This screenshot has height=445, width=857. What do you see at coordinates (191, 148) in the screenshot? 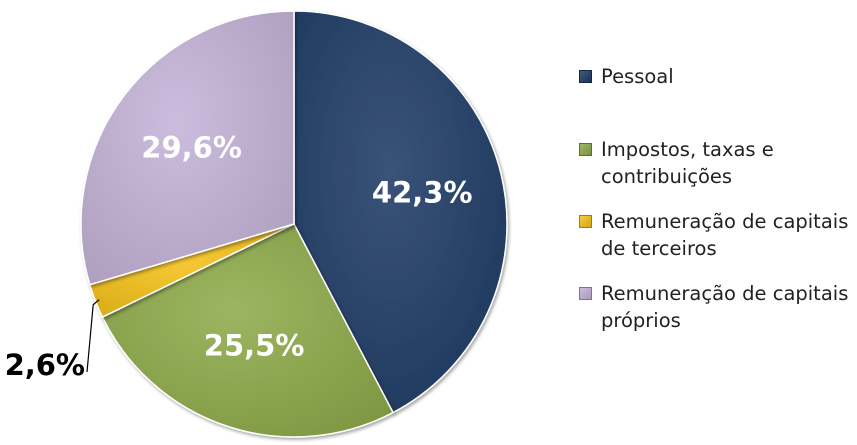
I see `data-label-capitais-proprios: 29,6%` at bounding box center [191, 148].